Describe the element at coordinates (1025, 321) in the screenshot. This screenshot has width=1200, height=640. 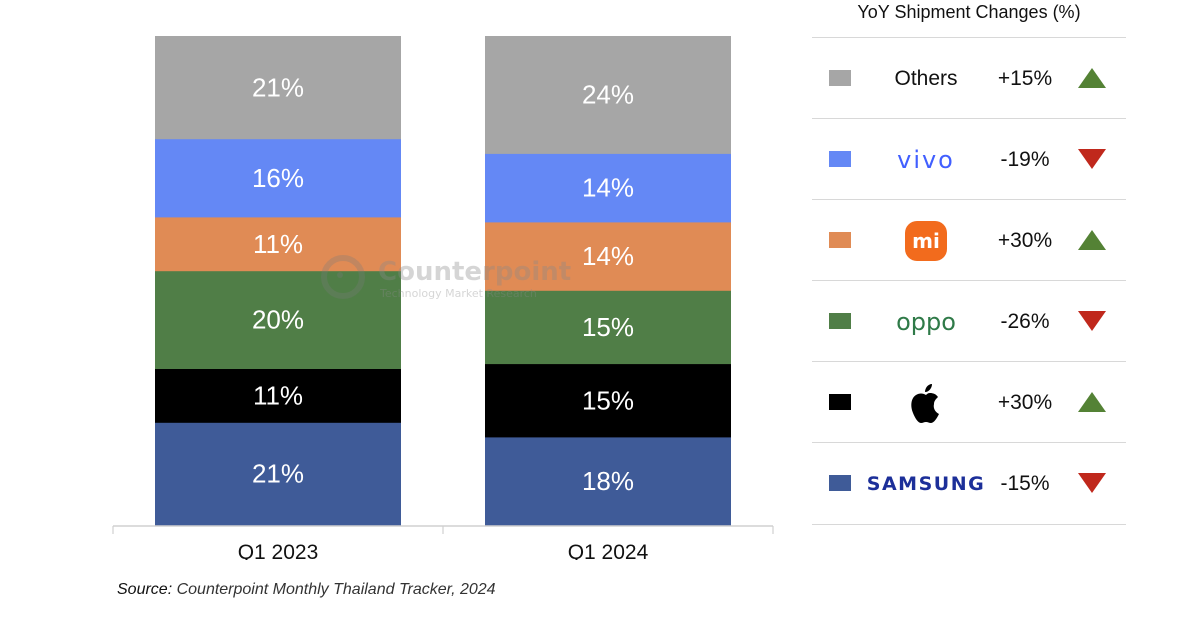
I see `oppo-change: -26%` at that location.